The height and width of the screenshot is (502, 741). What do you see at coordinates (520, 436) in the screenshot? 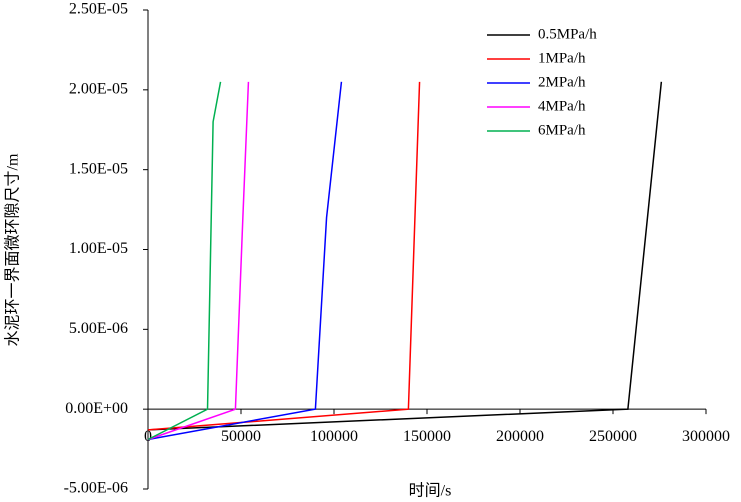
I see `x-tick-label: 200000` at bounding box center [520, 436].